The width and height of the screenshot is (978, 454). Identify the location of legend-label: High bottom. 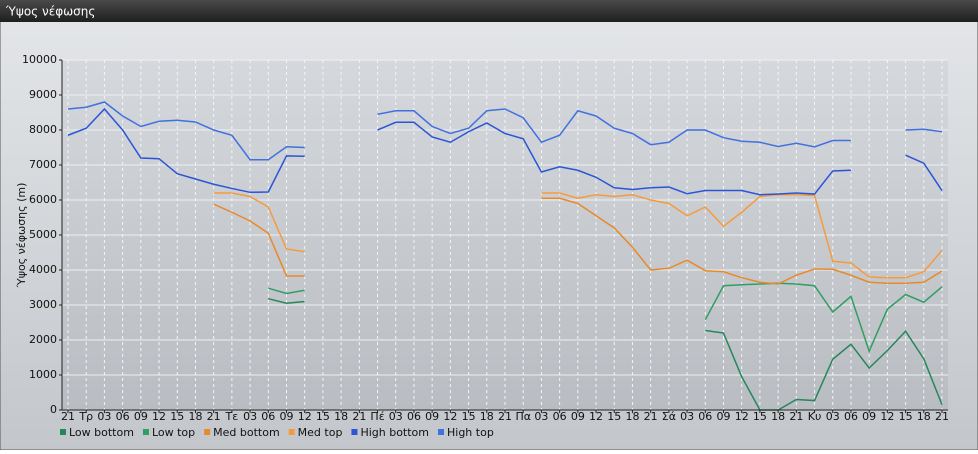
(394, 432).